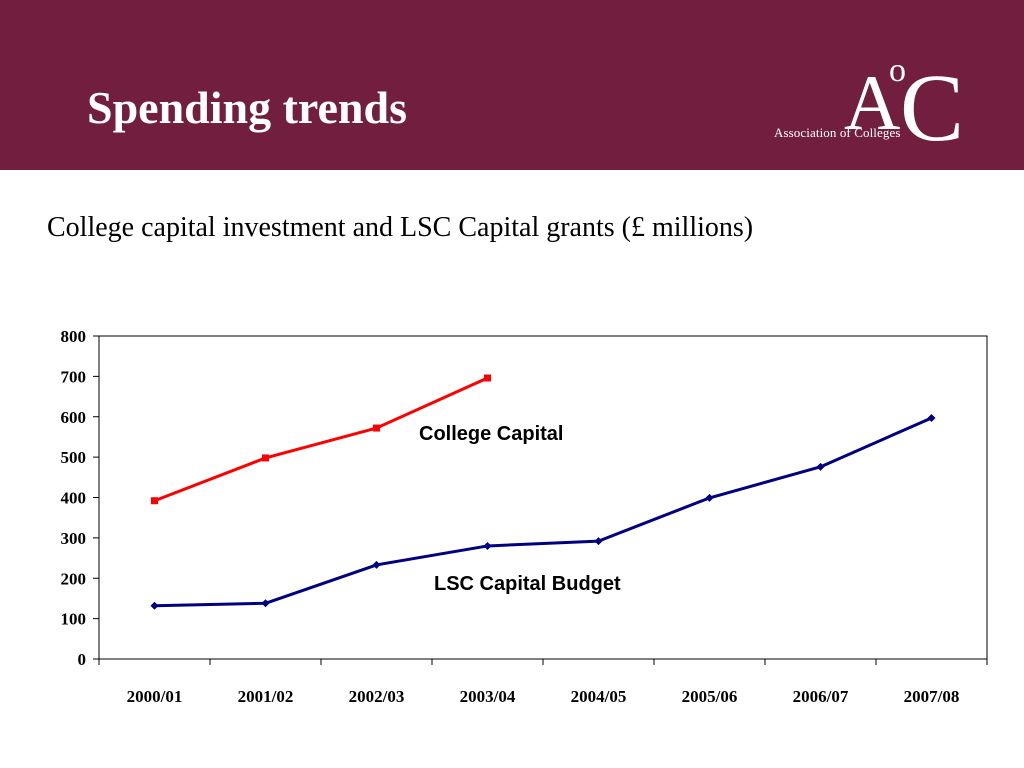  I want to click on y-tick-label: 300, so click(74, 538).